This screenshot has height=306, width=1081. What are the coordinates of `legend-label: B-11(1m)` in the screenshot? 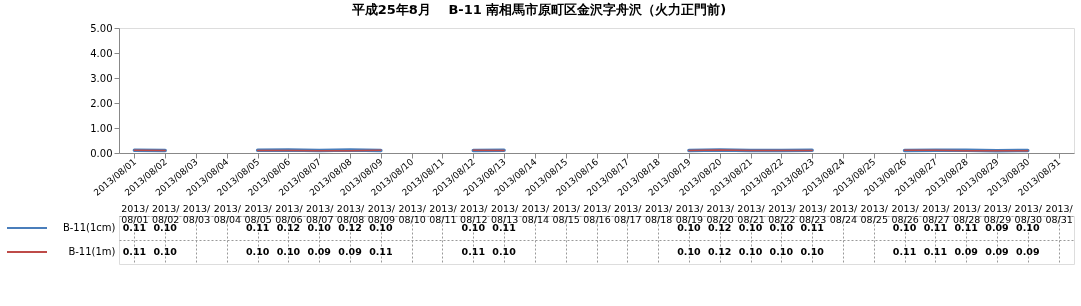 It's located at (92, 251).